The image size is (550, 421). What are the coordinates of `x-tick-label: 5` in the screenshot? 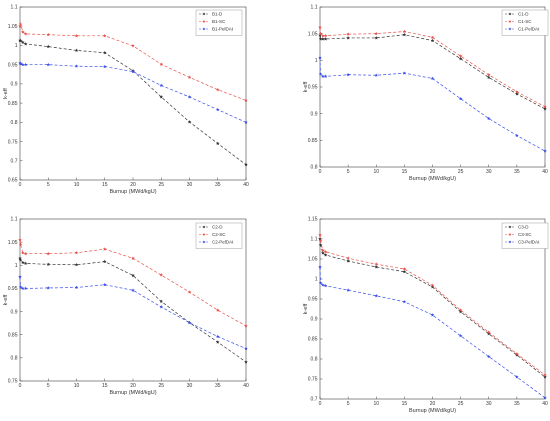 It's located at (348, 172).